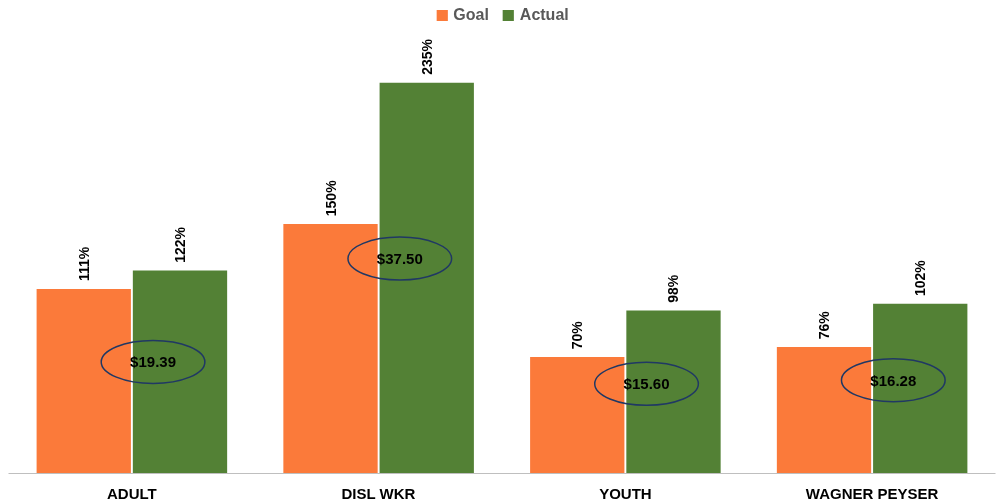 This screenshot has width=1003, height=504. What do you see at coordinates (625, 493) in the screenshot?
I see `x-tick-label: YOUTH` at bounding box center [625, 493].